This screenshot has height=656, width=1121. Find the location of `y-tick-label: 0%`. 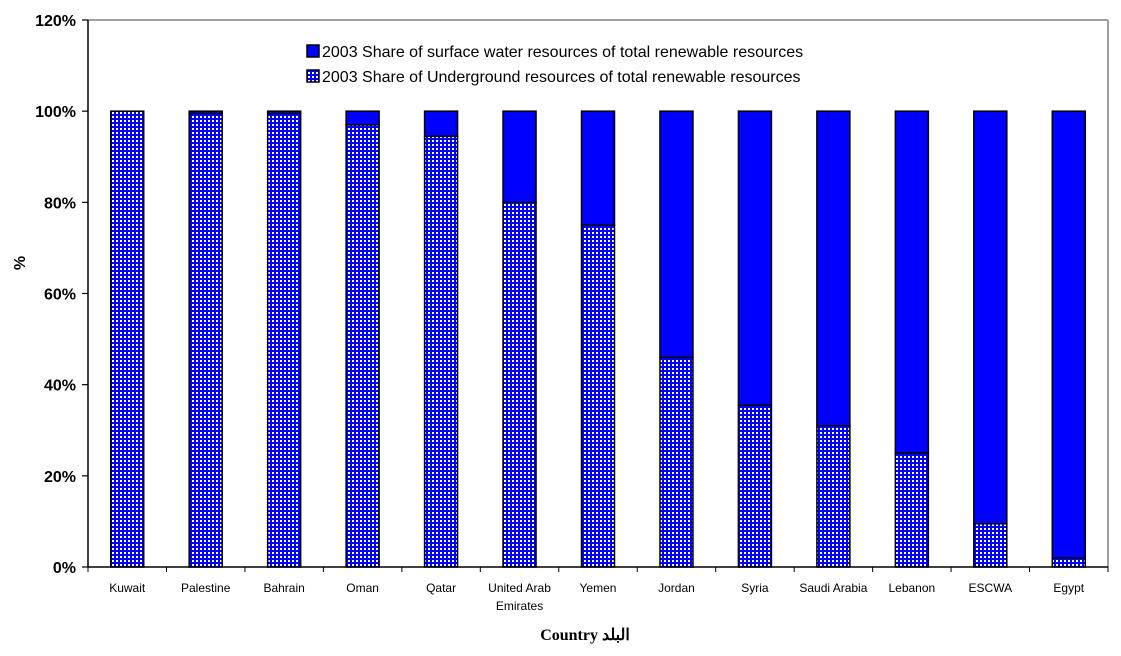

y-tick-label: 0% is located at coordinates (64, 568).